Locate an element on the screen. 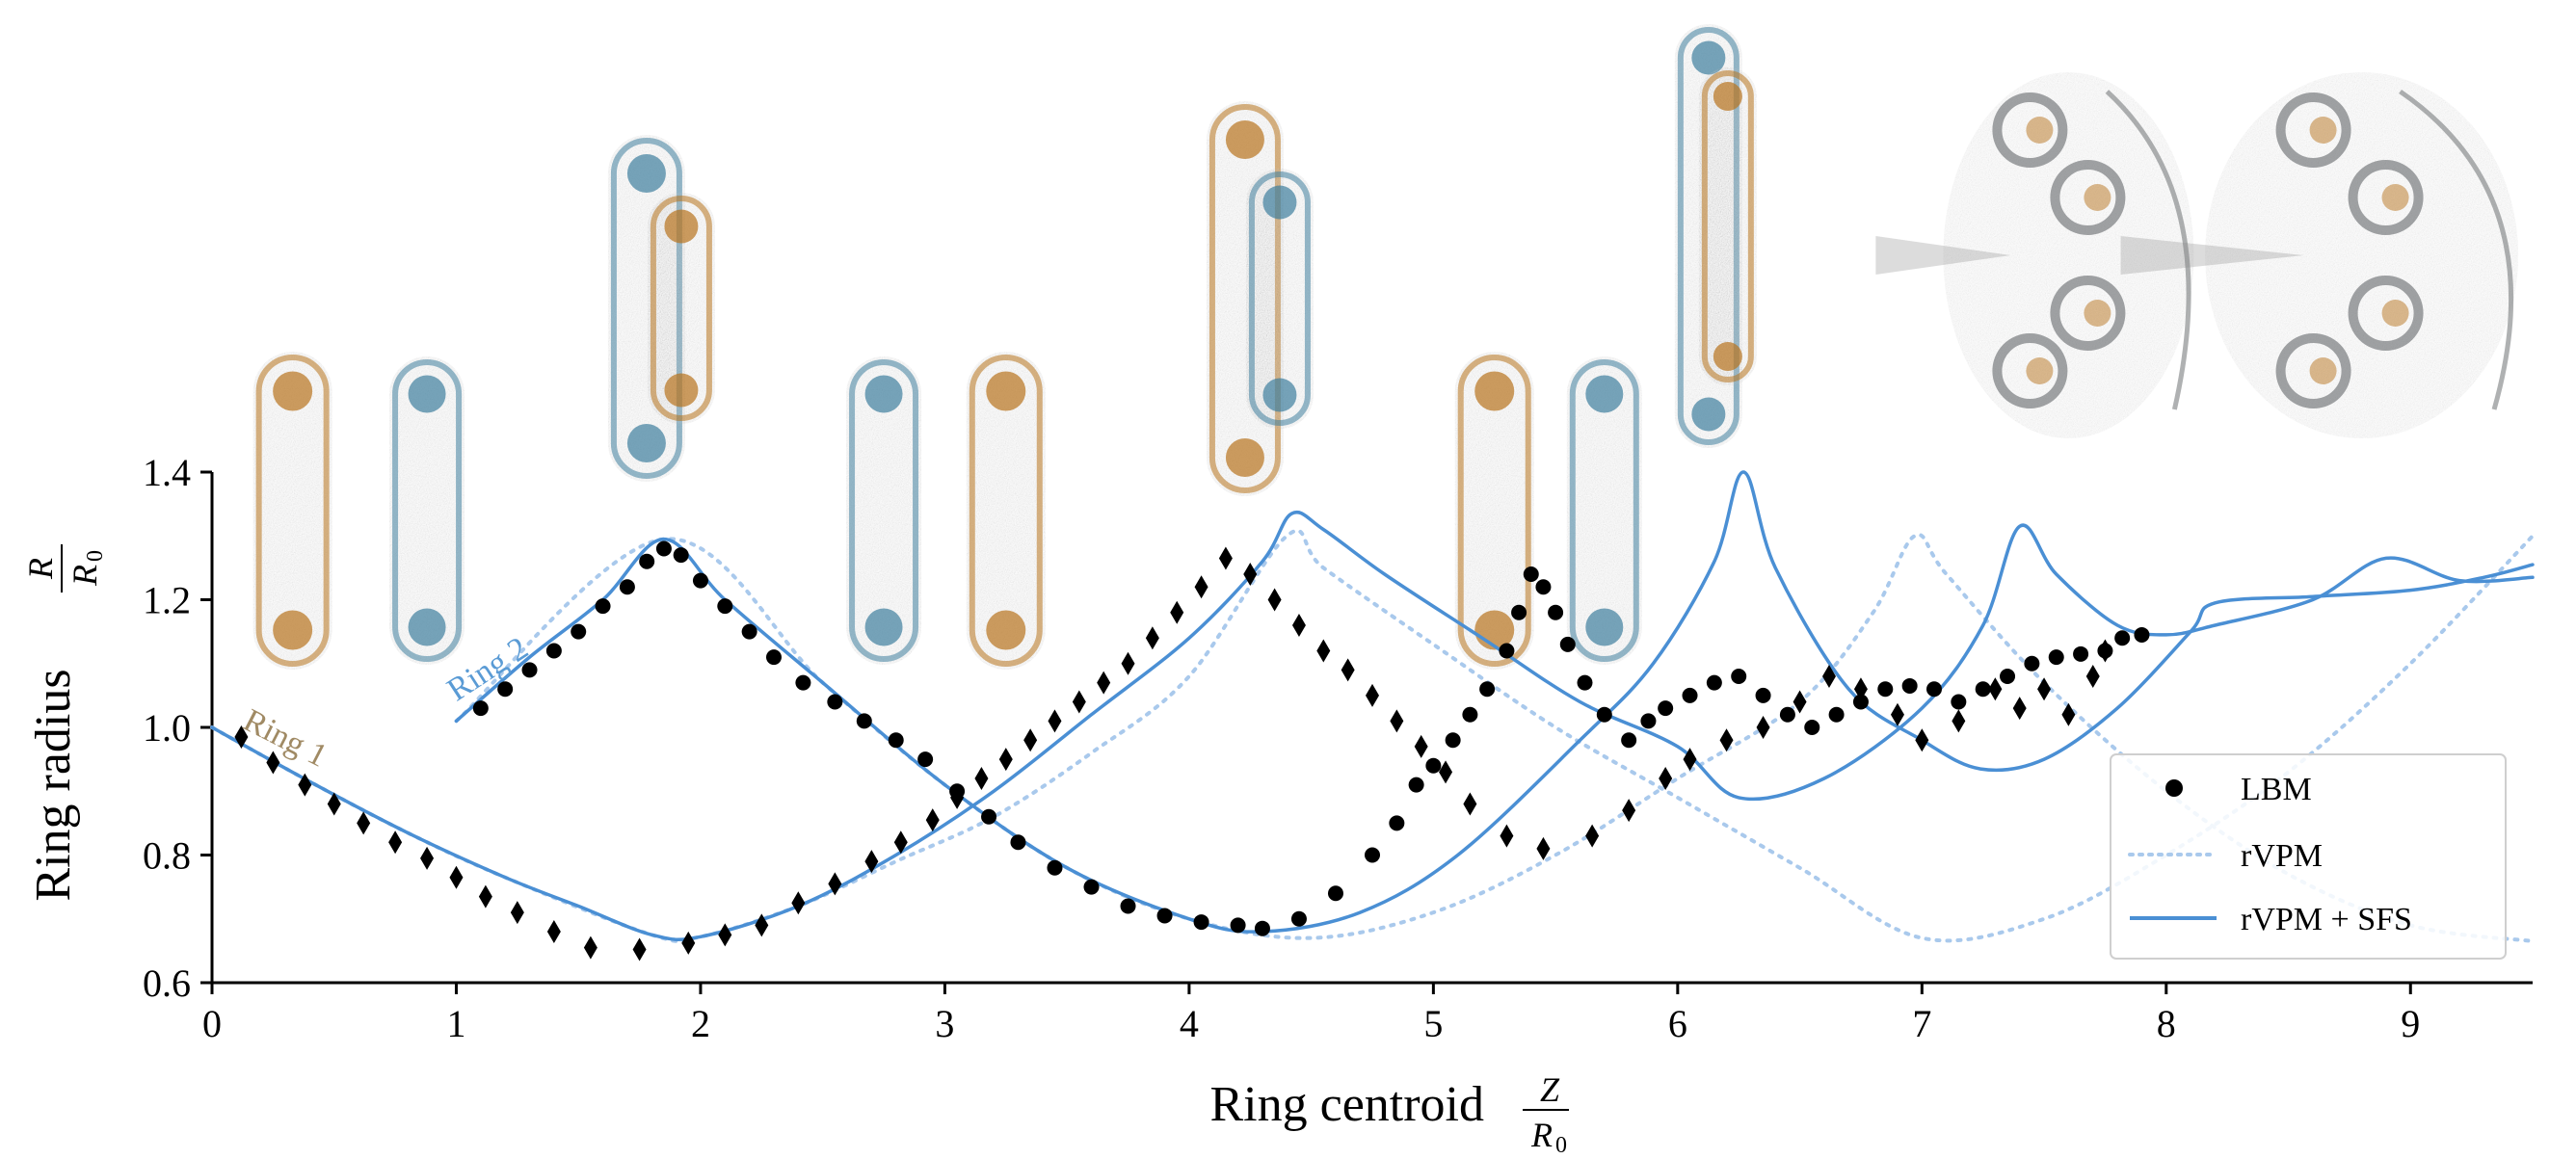 This screenshot has width=2576, height=1159. y-axis-frac-den: R is located at coordinates (85, 576).